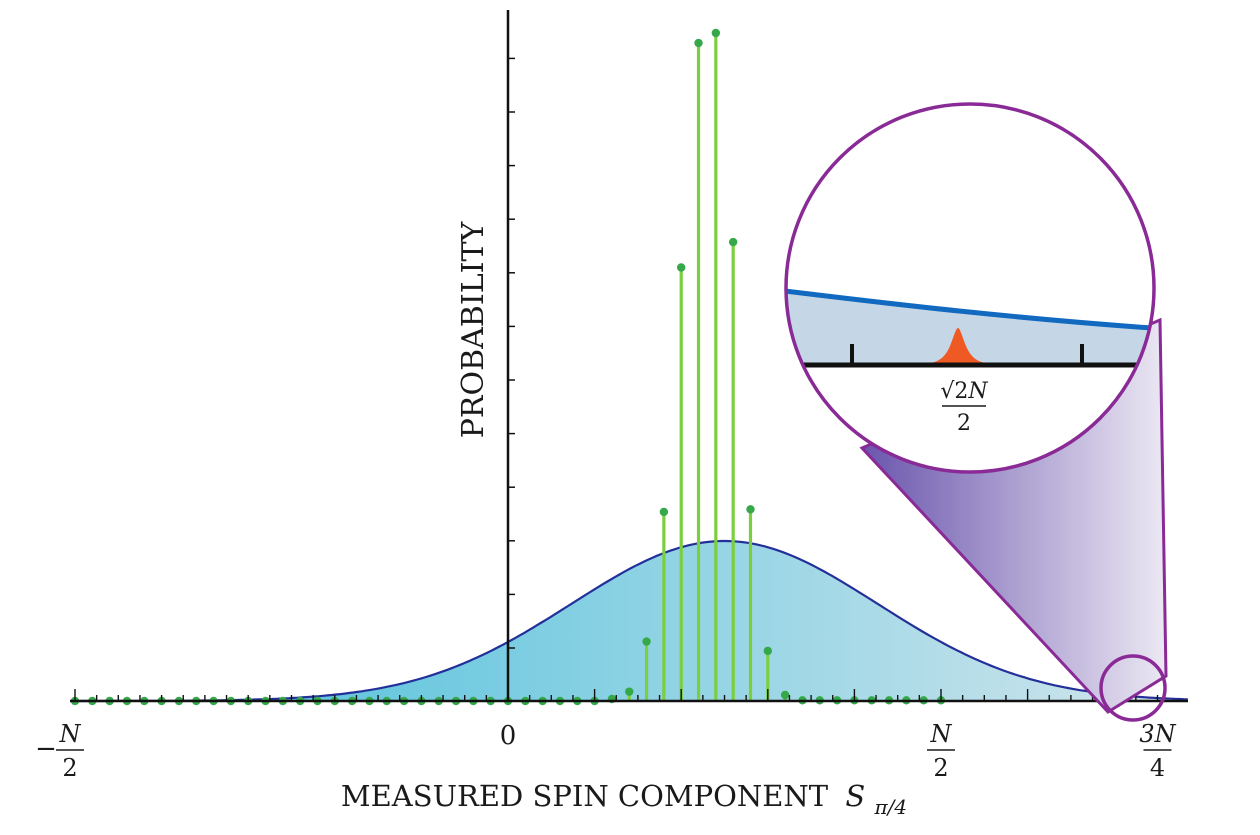  What do you see at coordinates (890, 807) in the screenshot?
I see `x-axis-label-subscript: π/4` at bounding box center [890, 807].